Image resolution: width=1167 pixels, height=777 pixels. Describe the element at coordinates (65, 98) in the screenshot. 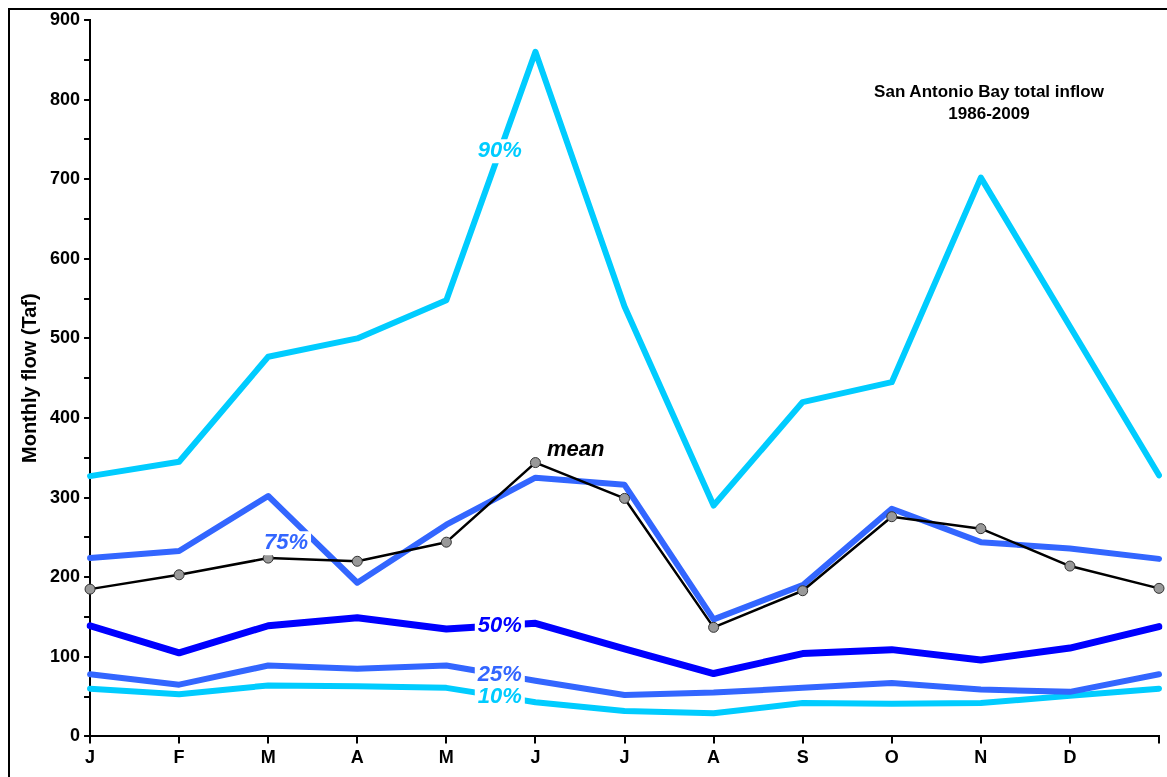

I see `y-tick-label: 800` at that location.